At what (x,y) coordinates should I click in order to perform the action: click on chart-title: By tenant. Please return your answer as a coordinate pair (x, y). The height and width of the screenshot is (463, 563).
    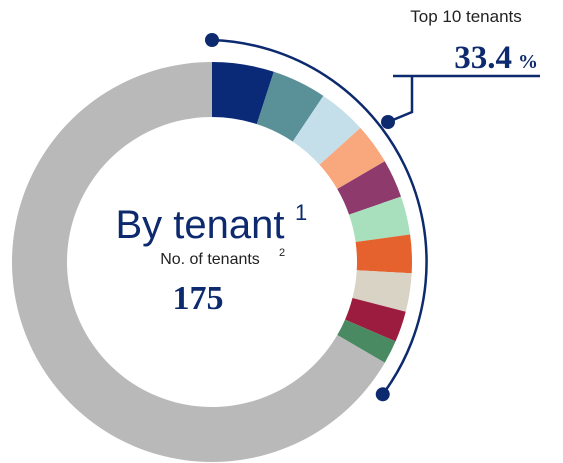
    Looking at the image, I should click on (199, 225).